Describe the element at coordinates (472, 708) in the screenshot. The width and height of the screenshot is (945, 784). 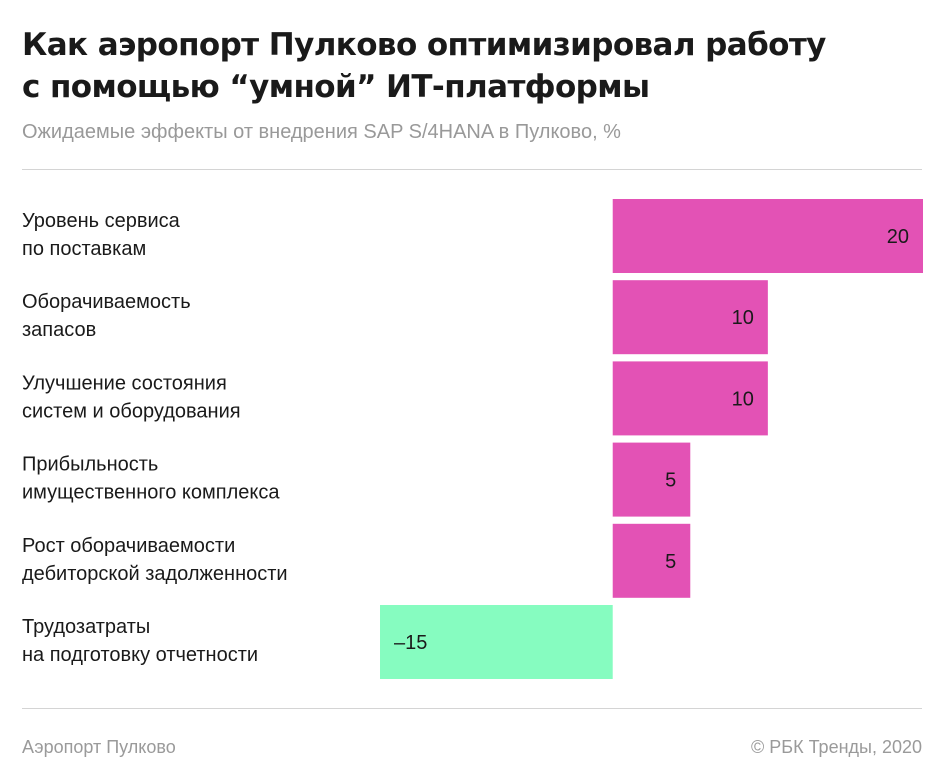
I see `bottom-divider` at that location.